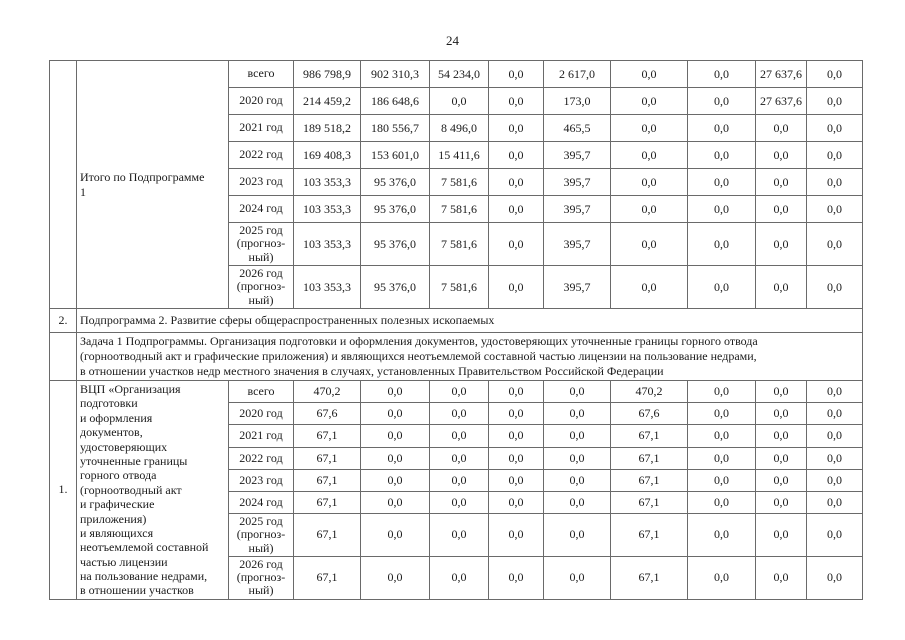 Image resolution: width=905 pixels, height=640 pixels. I want to click on cell-period: 2025 год (прогноз- ный), so click(261, 535).